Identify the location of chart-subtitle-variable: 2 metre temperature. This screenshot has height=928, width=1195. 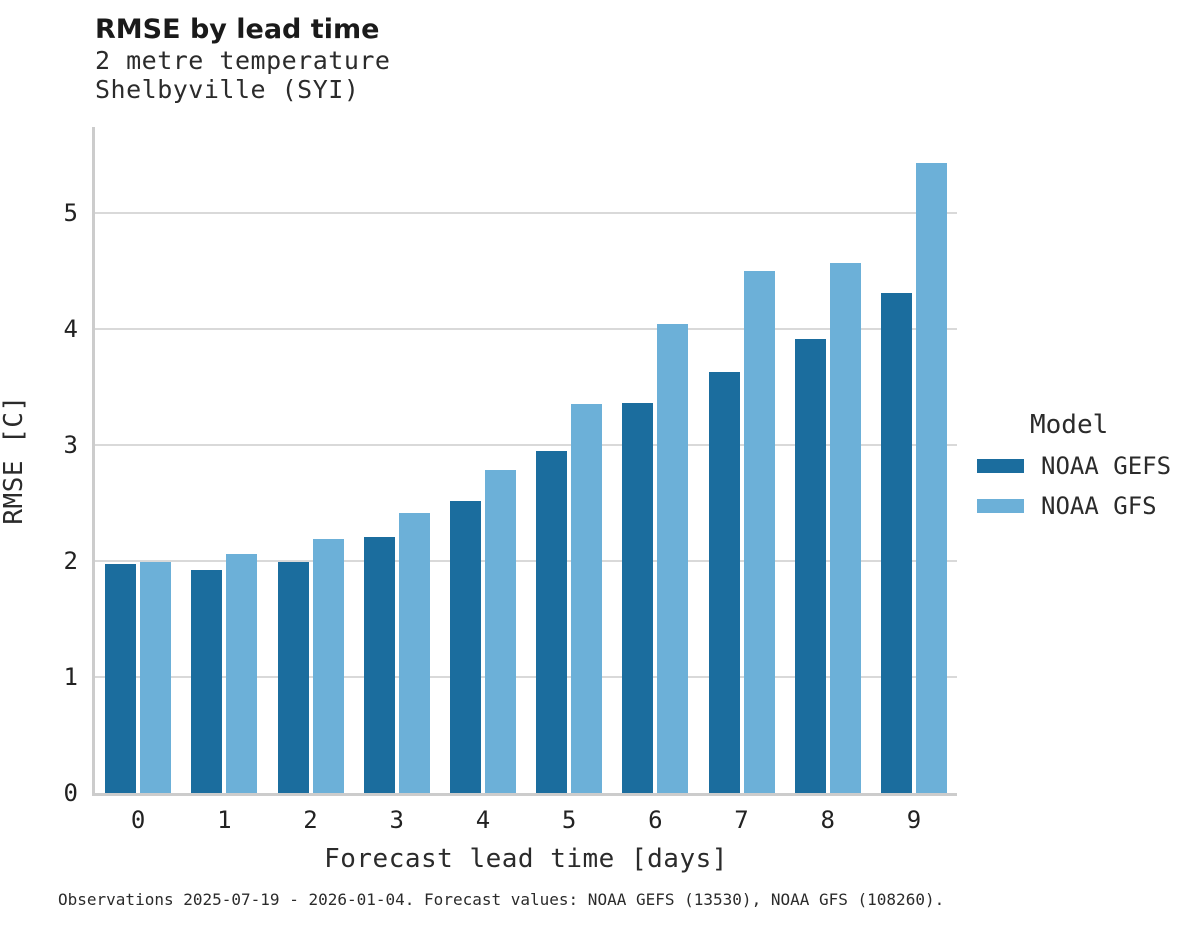
(243, 60).